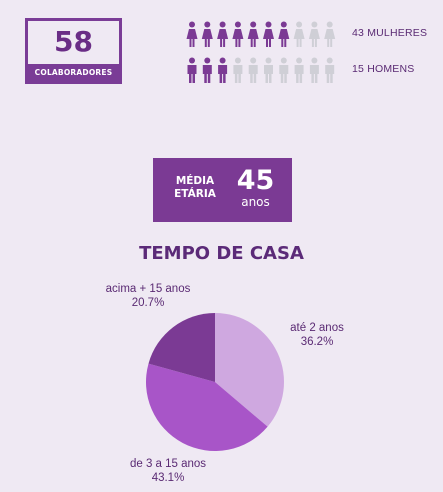  I want to click on headcount-label: COLABORADORES, so click(73, 72).